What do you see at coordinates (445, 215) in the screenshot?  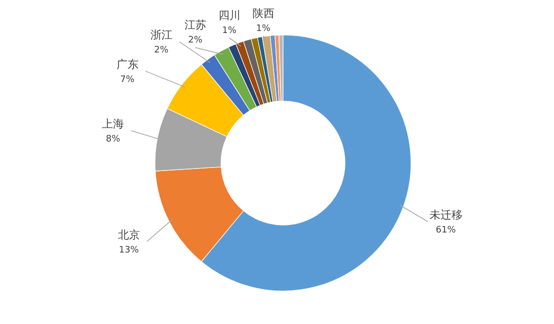 I see `slice-label: 未迁移` at bounding box center [445, 215].